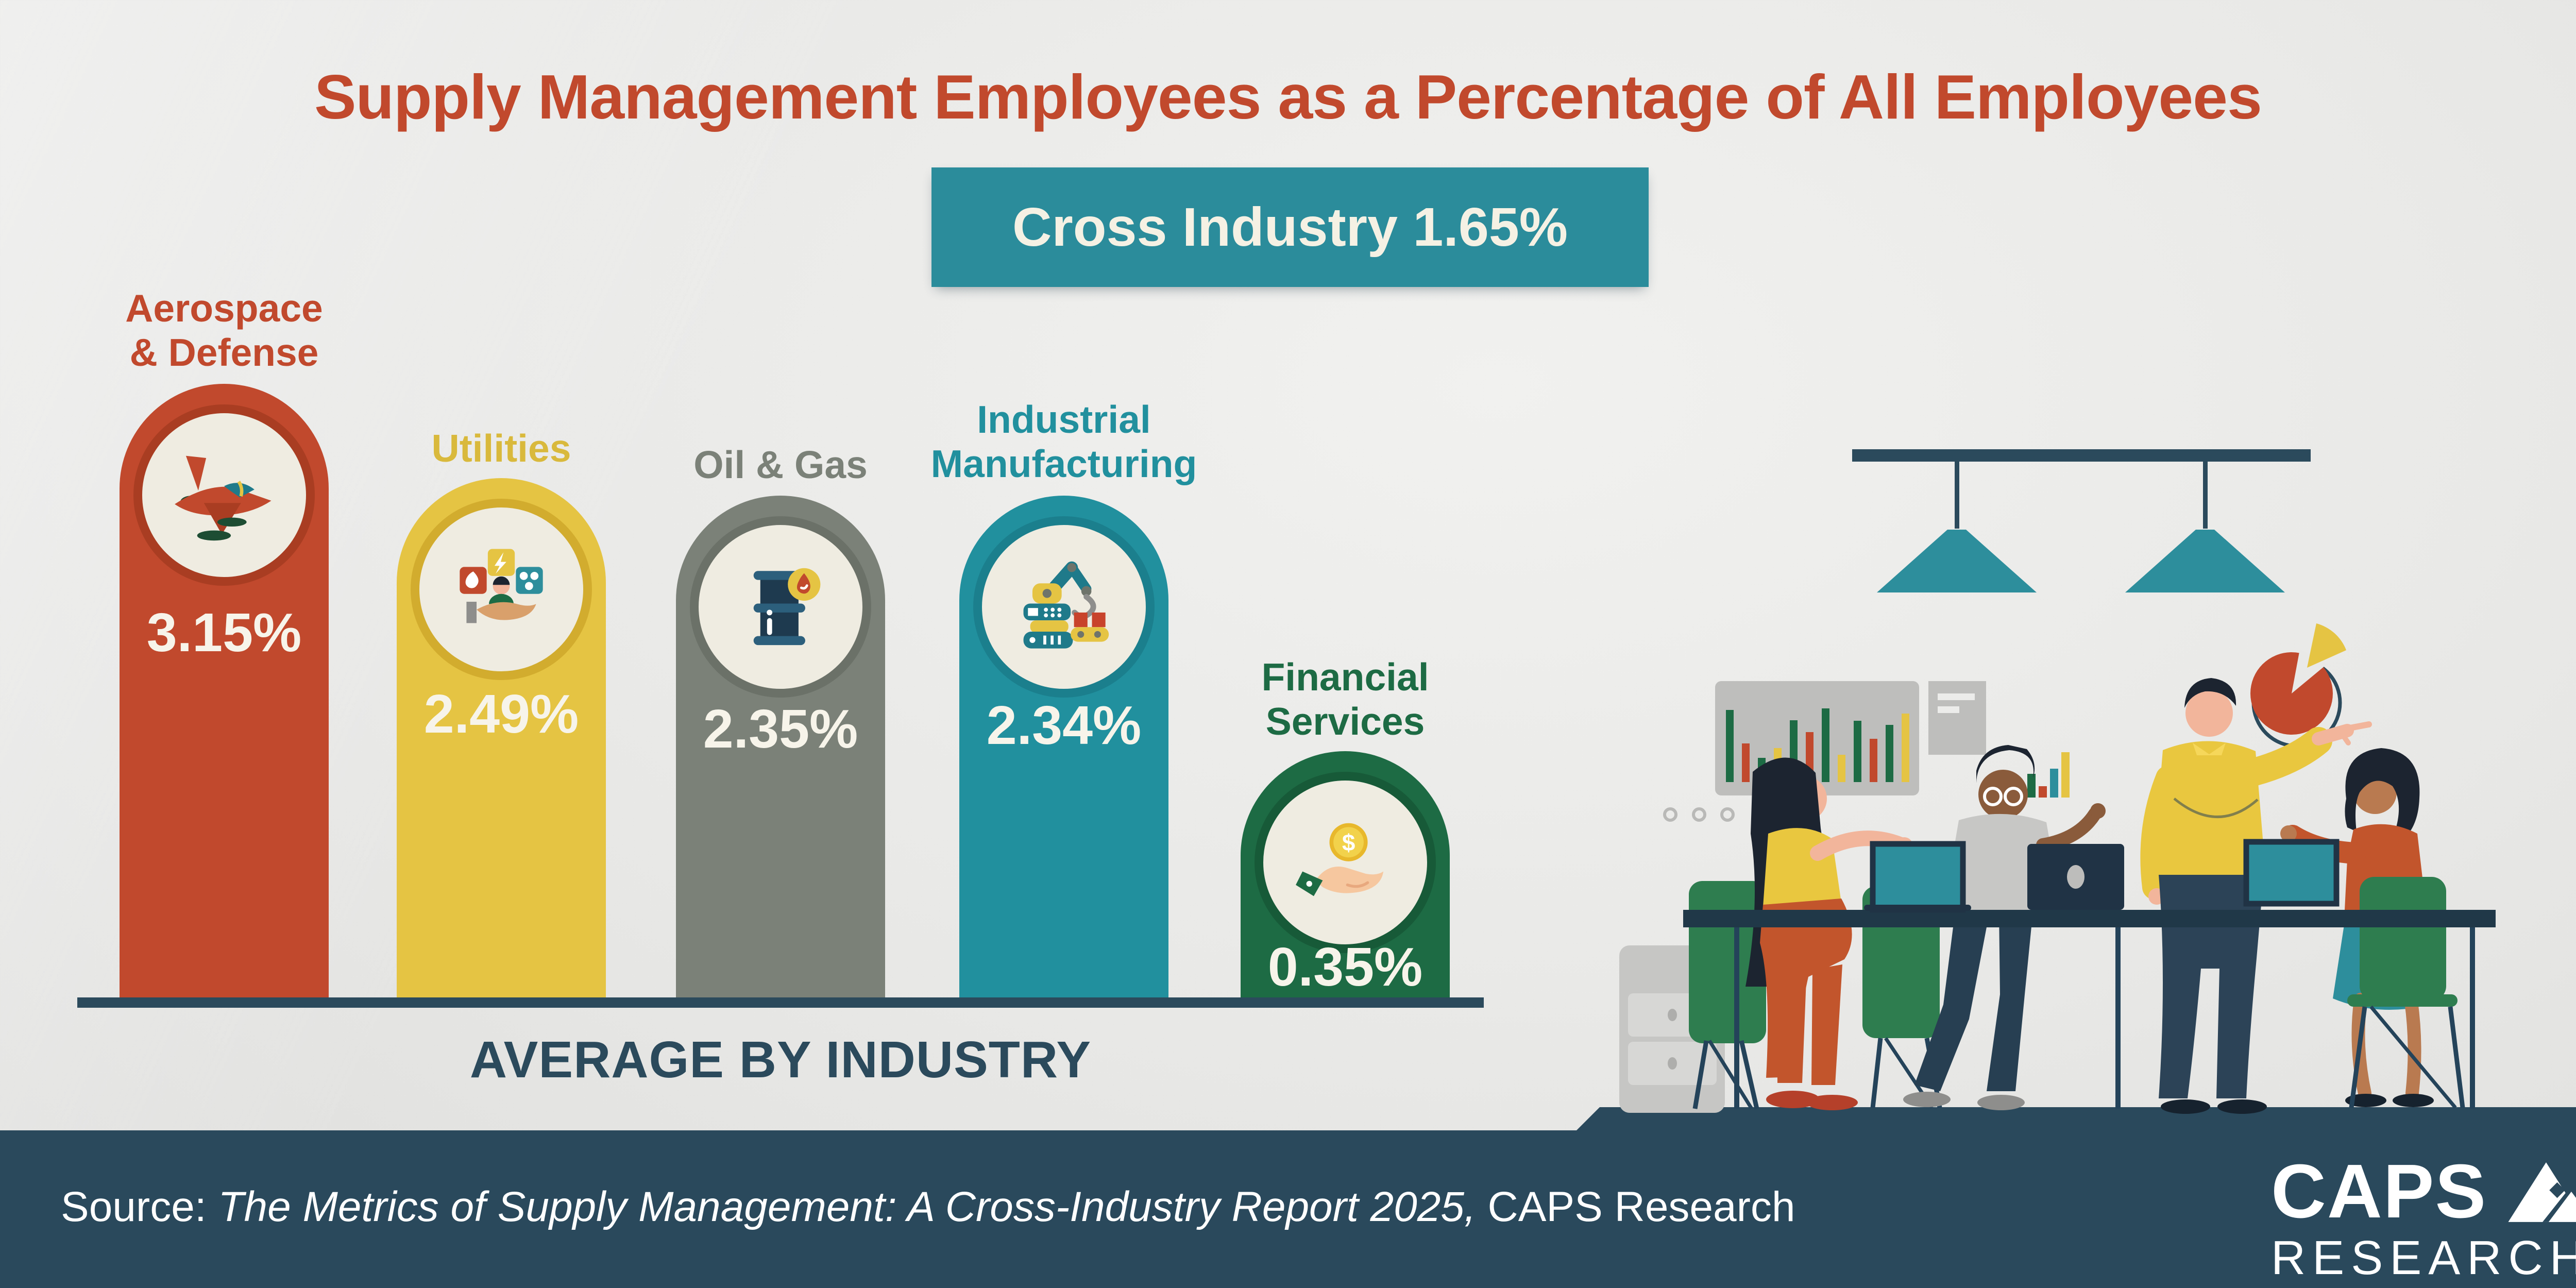  What do you see at coordinates (1066, 605) in the screenshot?
I see `robot-arm-icon` at bounding box center [1066, 605].